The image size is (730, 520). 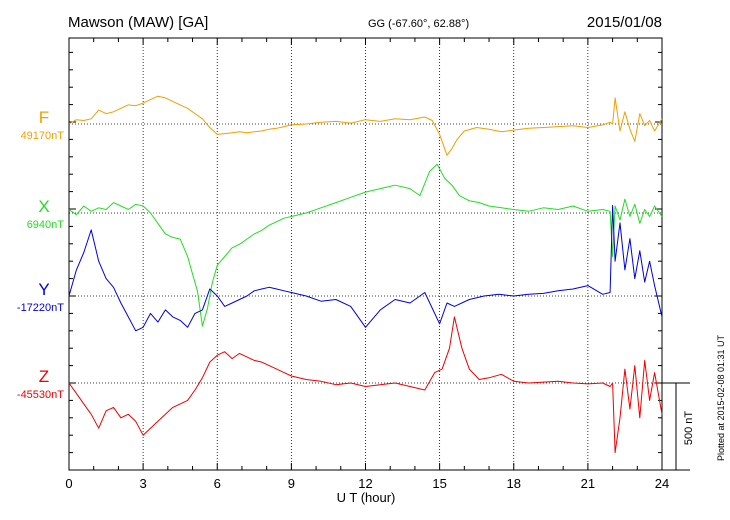 What do you see at coordinates (217, 483) in the screenshot?
I see `x-tick-label-6: 6` at bounding box center [217, 483].